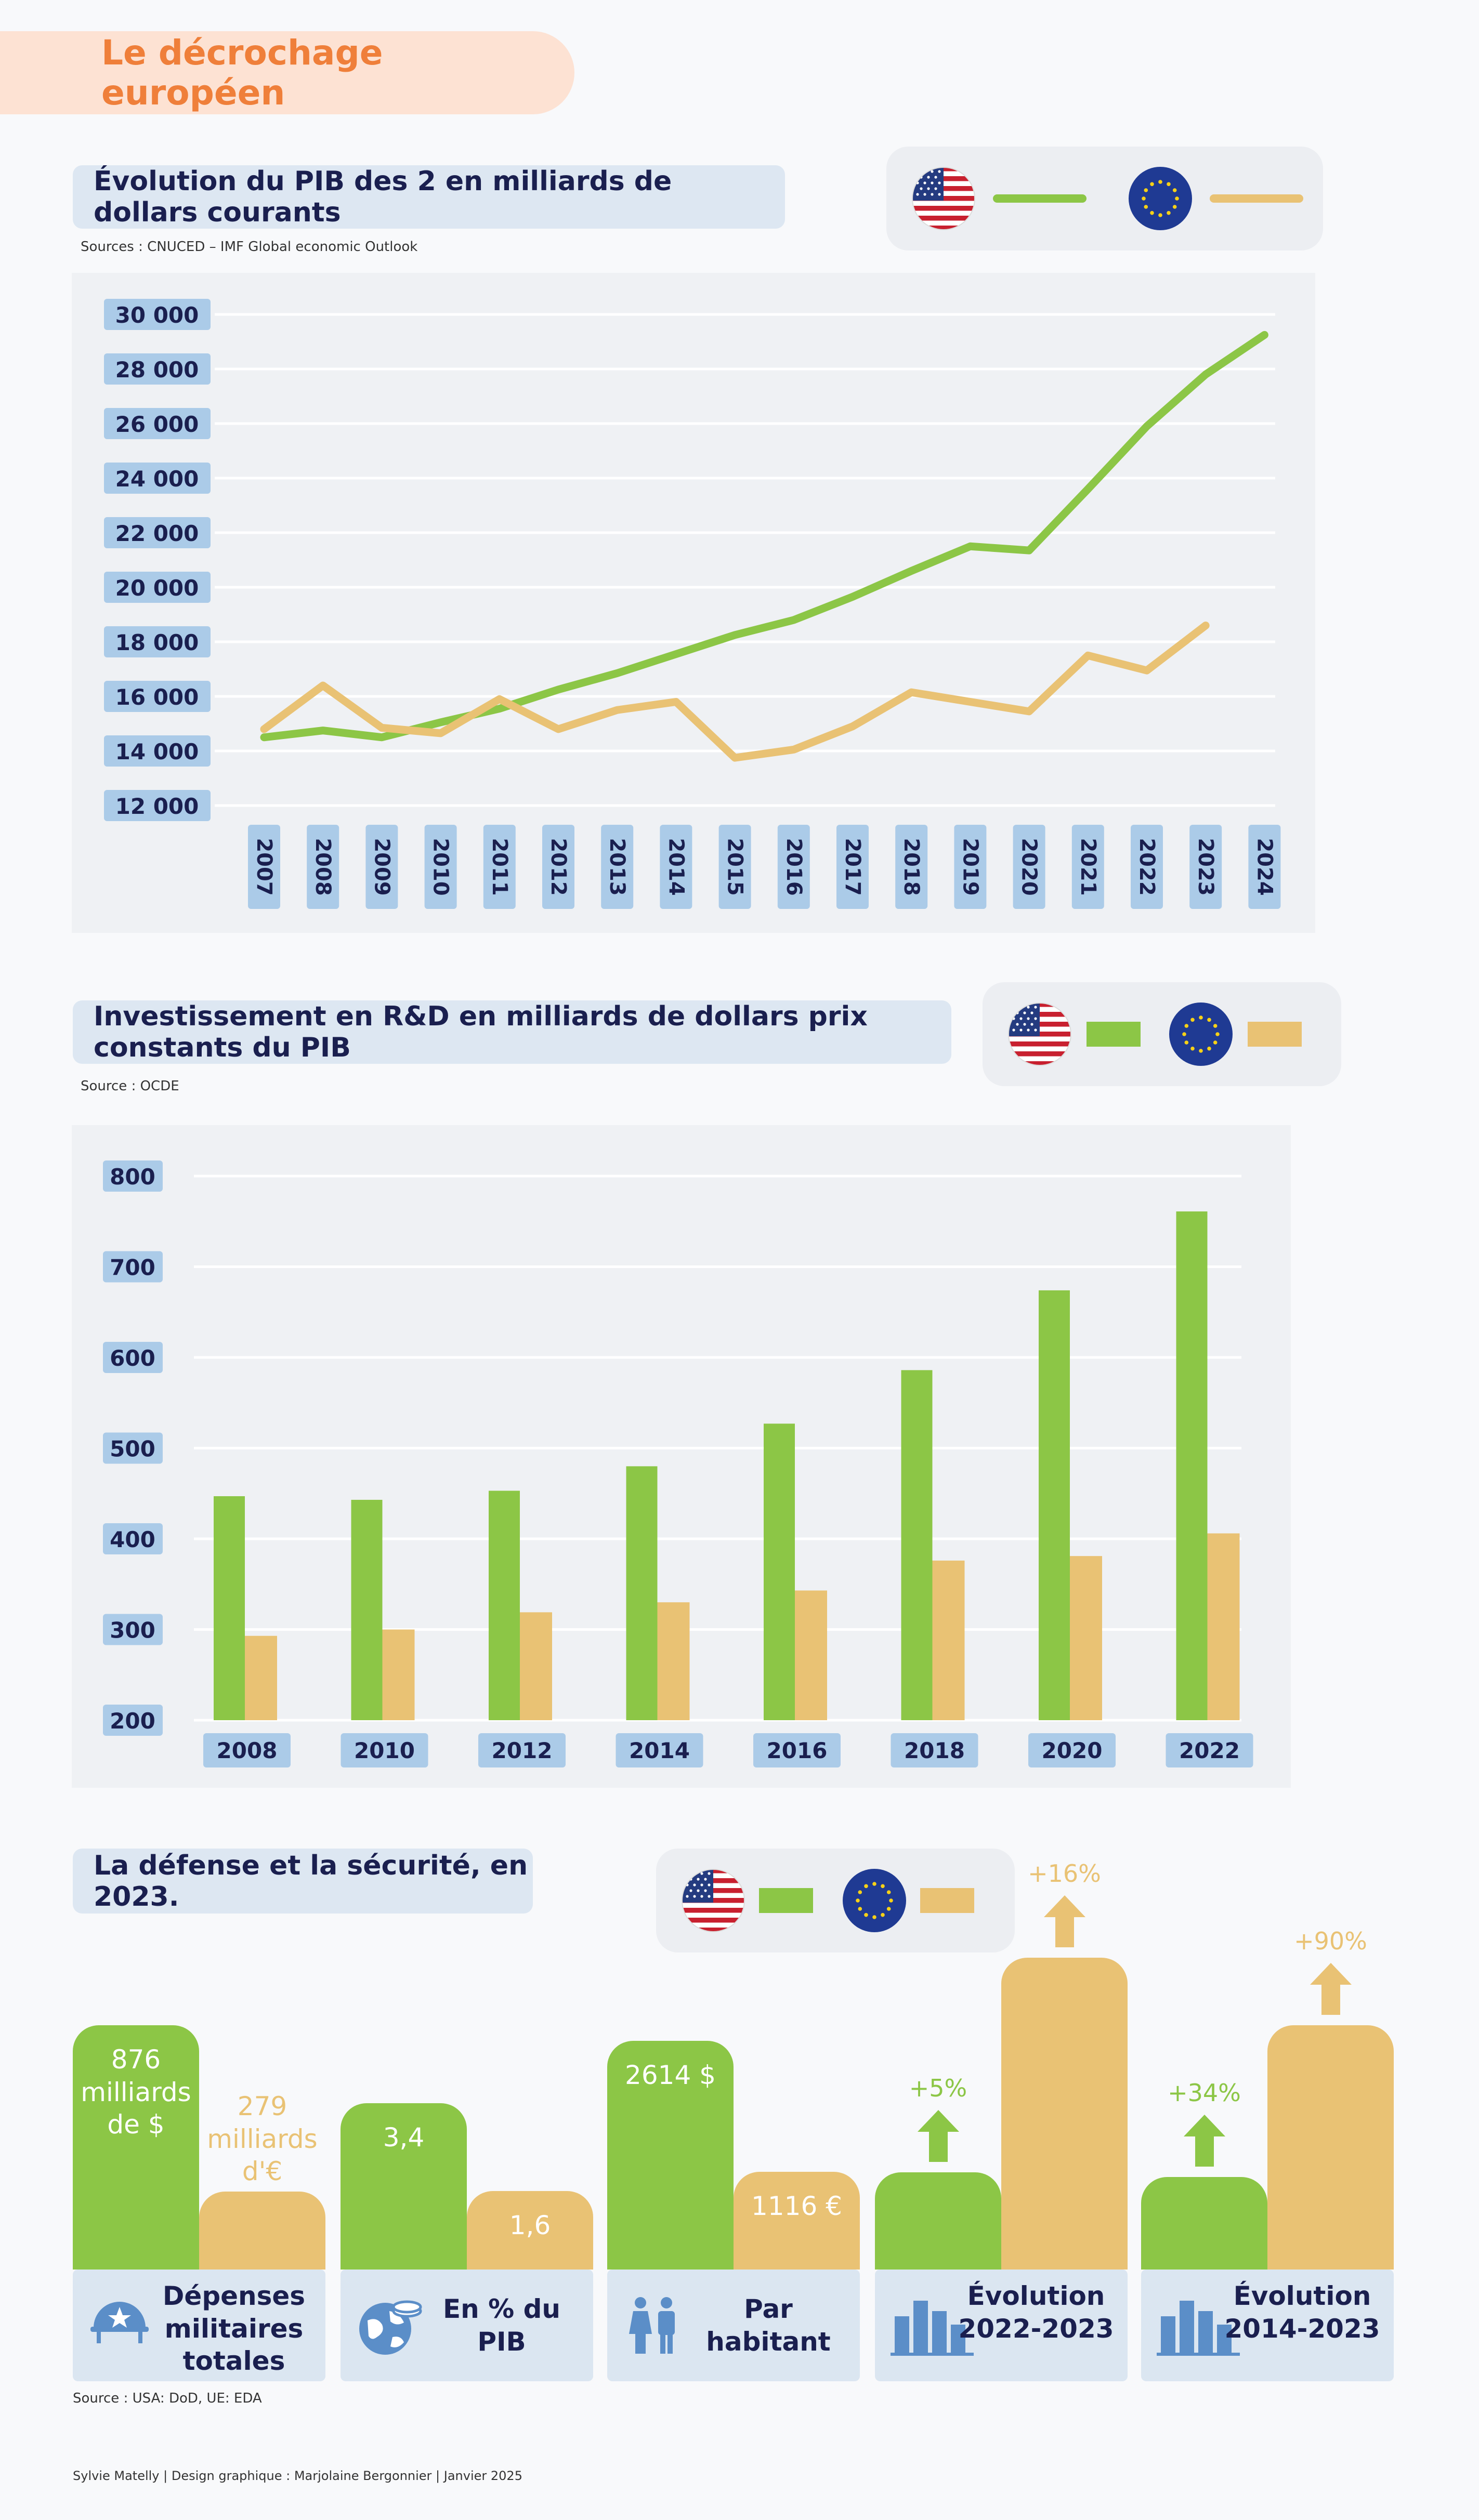 Image resolution: width=1479 pixels, height=2520 pixels. I want to click on chart3-value-usa: +5%, so click(938, 2088).